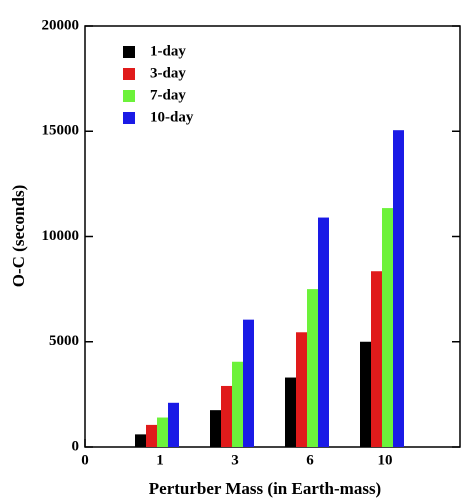  What do you see at coordinates (160, 460) in the screenshot?
I see `x-tick-label: 1` at bounding box center [160, 460].